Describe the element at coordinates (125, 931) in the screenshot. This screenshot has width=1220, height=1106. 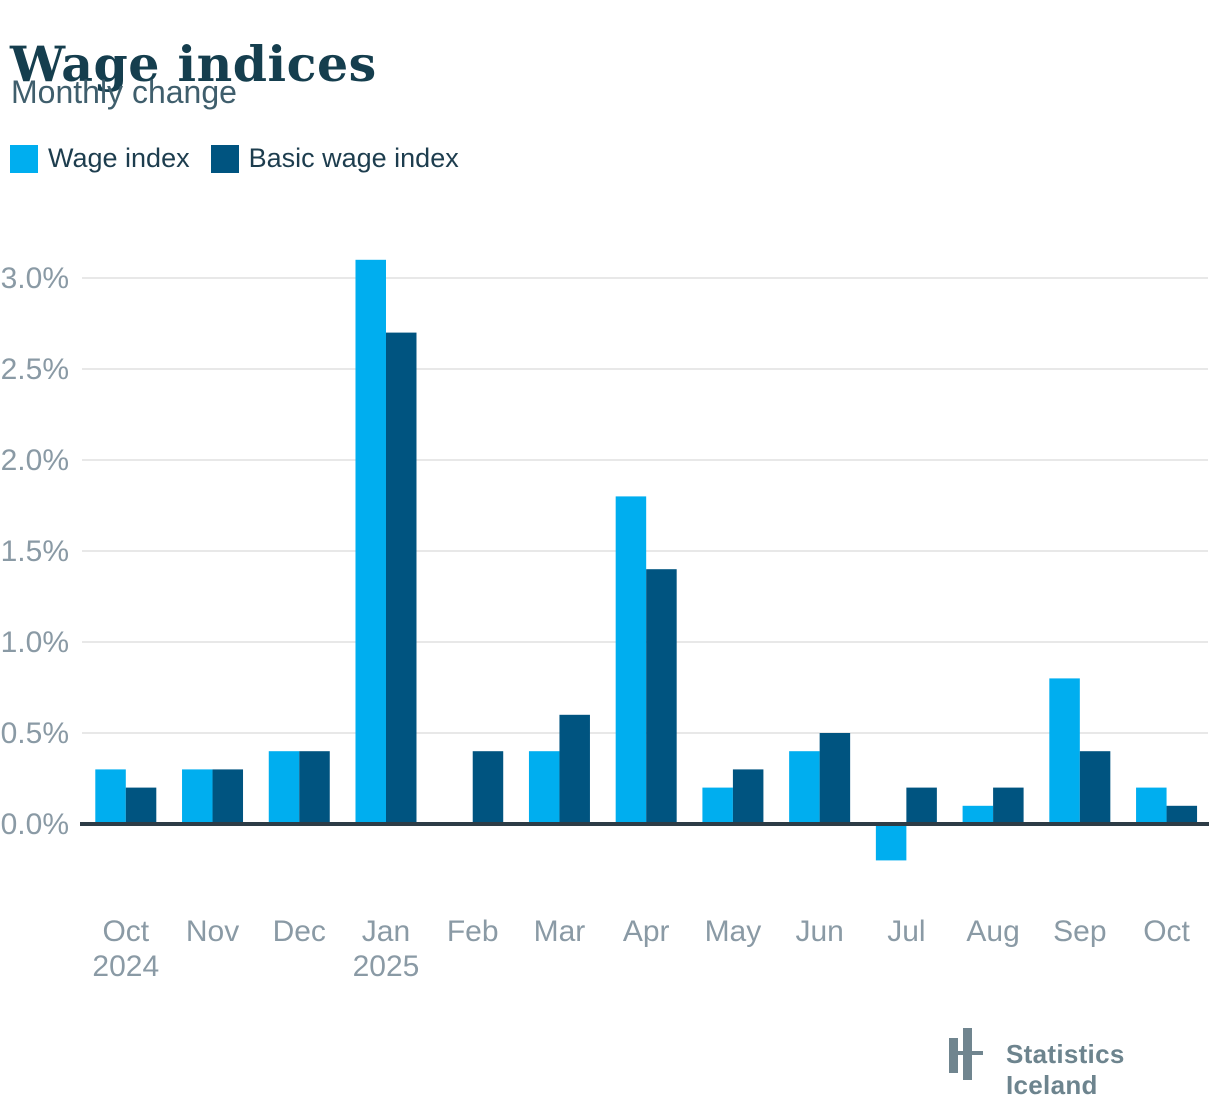
I see `x-tick-oct-0: Oct` at that location.